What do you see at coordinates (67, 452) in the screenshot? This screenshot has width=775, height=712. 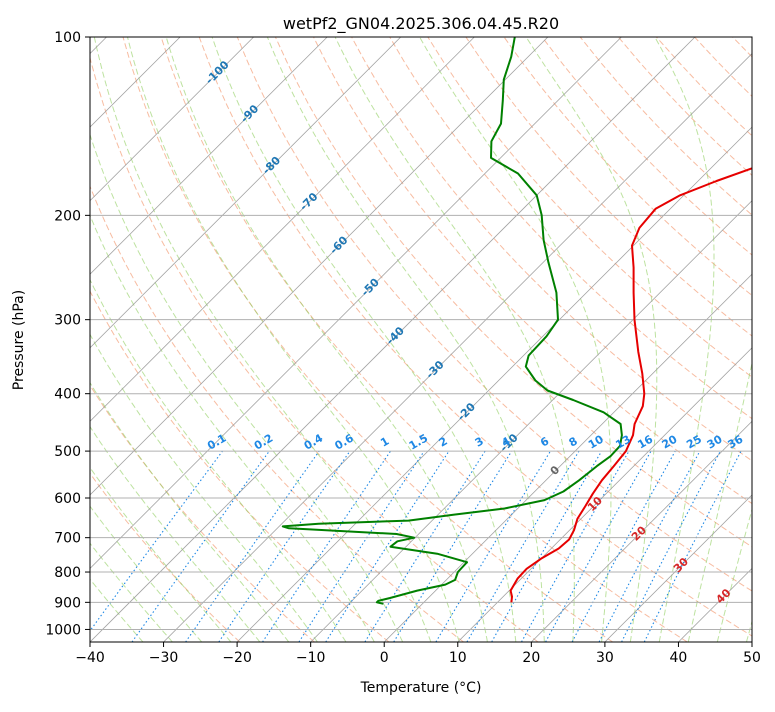 I see `y-tick-label: 500` at bounding box center [67, 452].